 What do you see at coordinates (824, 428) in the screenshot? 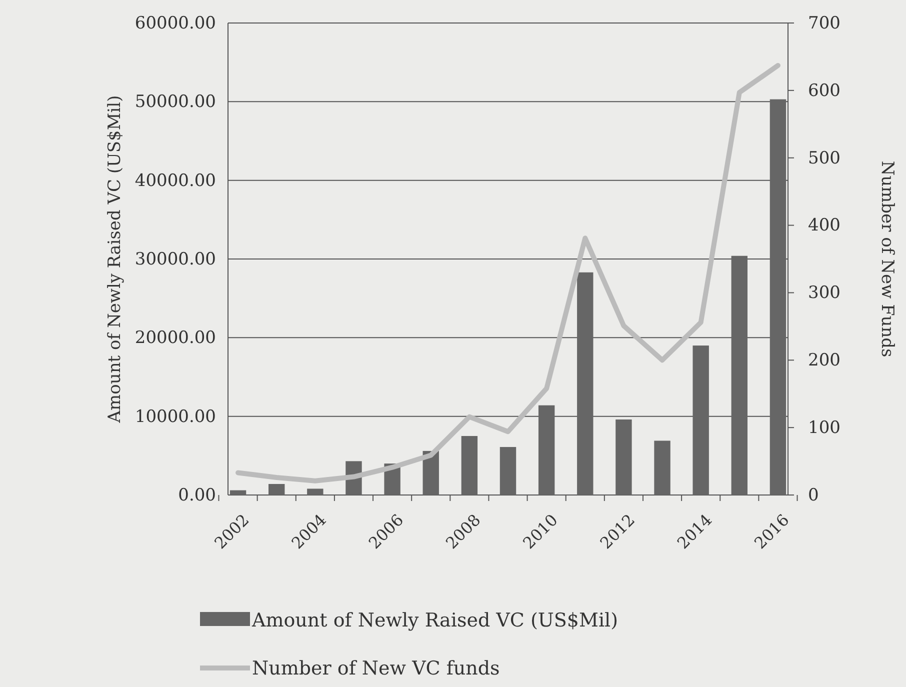
I see `y2-tick-label: 100` at bounding box center [824, 428].